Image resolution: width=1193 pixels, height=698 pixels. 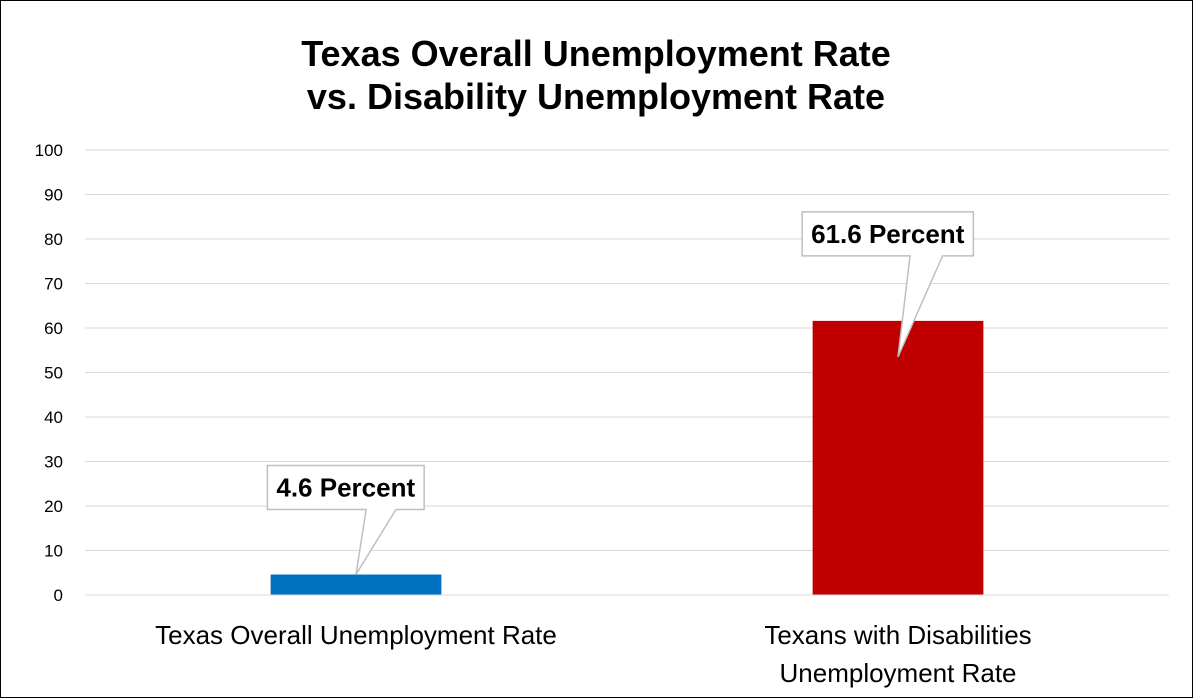 What do you see at coordinates (356, 635) in the screenshot?
I see `x-category-label: Texas Overall Unemployment Rate` at bounding box center [356, 635].